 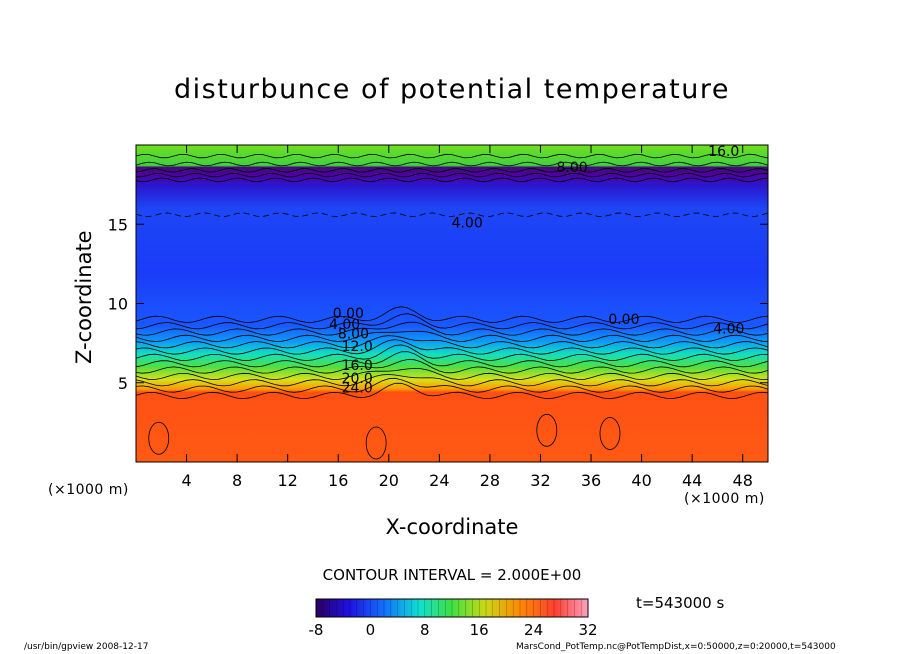 What do you see at coordinates (357, 379) in the screenshot?
I see `contour-label: 20.0` at bounding box center [357, 379].